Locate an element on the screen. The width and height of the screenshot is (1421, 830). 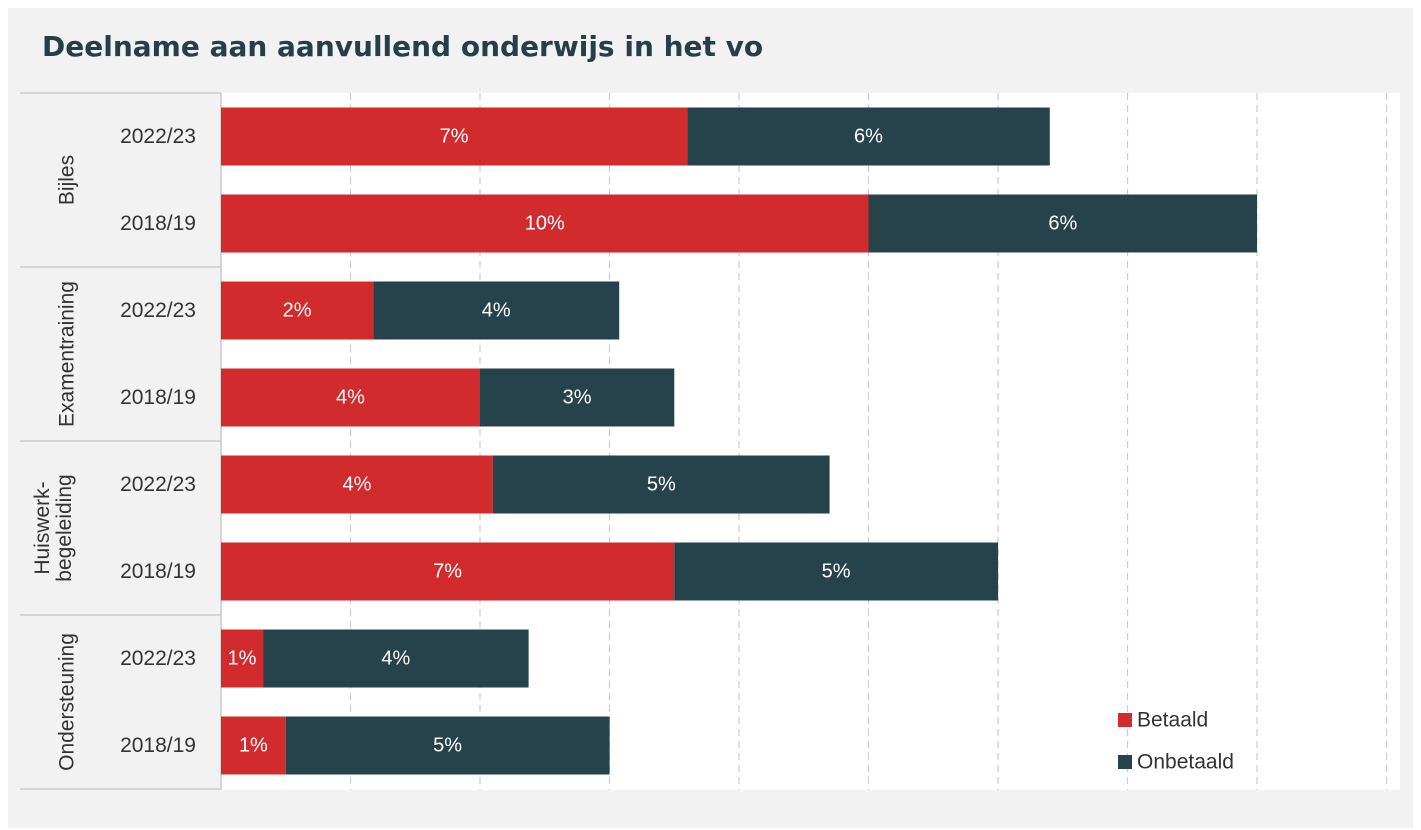
group-label: Bijles is located at coordinates (66, 180).